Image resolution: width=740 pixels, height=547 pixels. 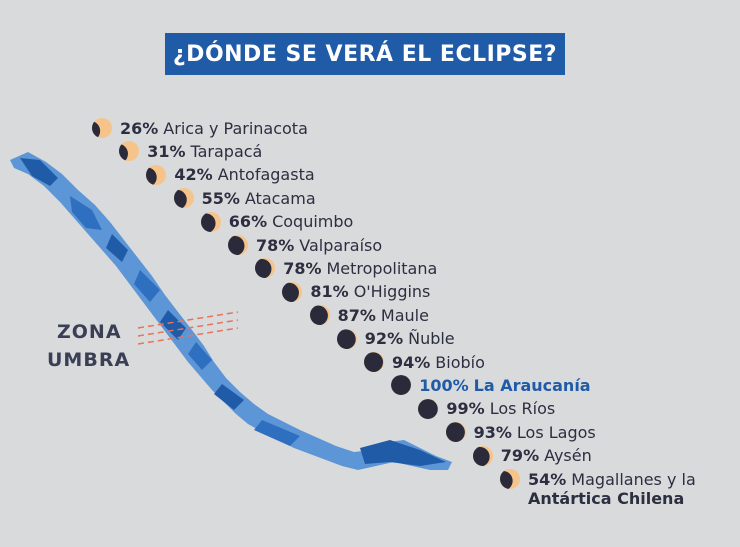 What do you see at coordinates (486, 409) in the screenshot?
I see `region-item: 99% Los Ríos` at bounding box center [486, 409].